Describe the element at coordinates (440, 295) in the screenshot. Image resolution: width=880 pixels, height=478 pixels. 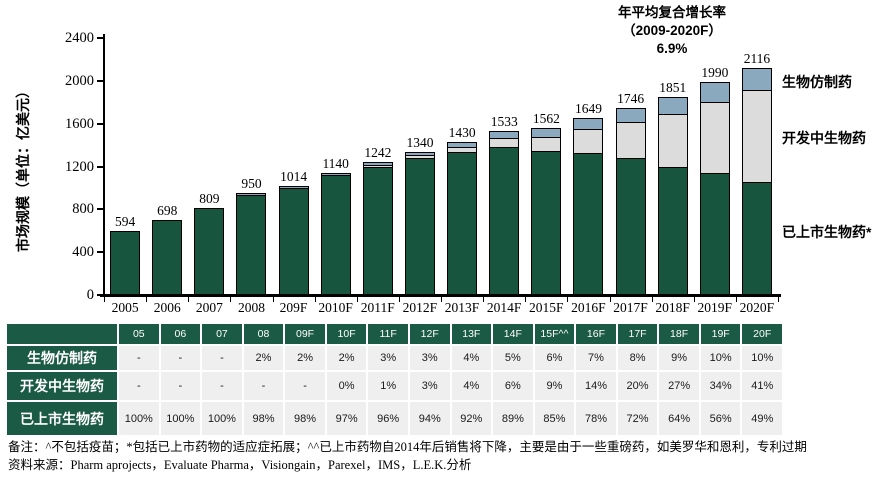
I see `x-axis-line` at that location.